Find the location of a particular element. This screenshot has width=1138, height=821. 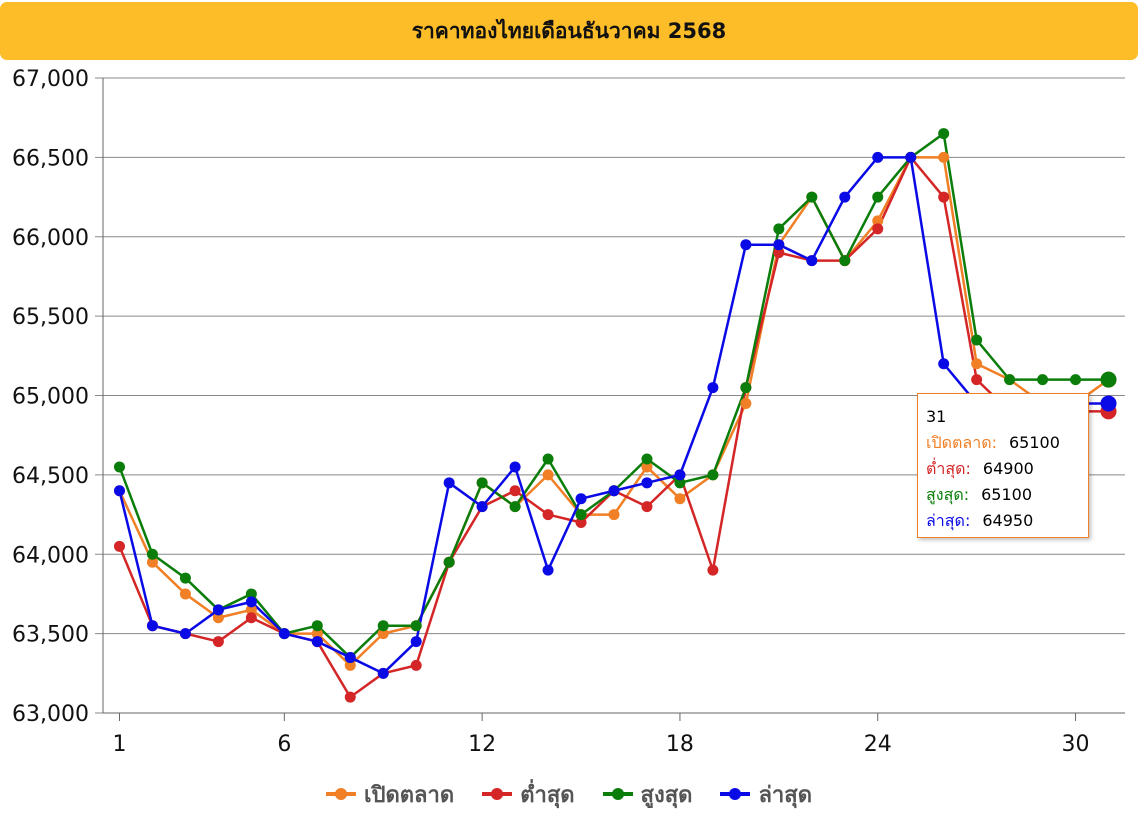

x-tick-label: 30 is located at coordinates (1076, 744).